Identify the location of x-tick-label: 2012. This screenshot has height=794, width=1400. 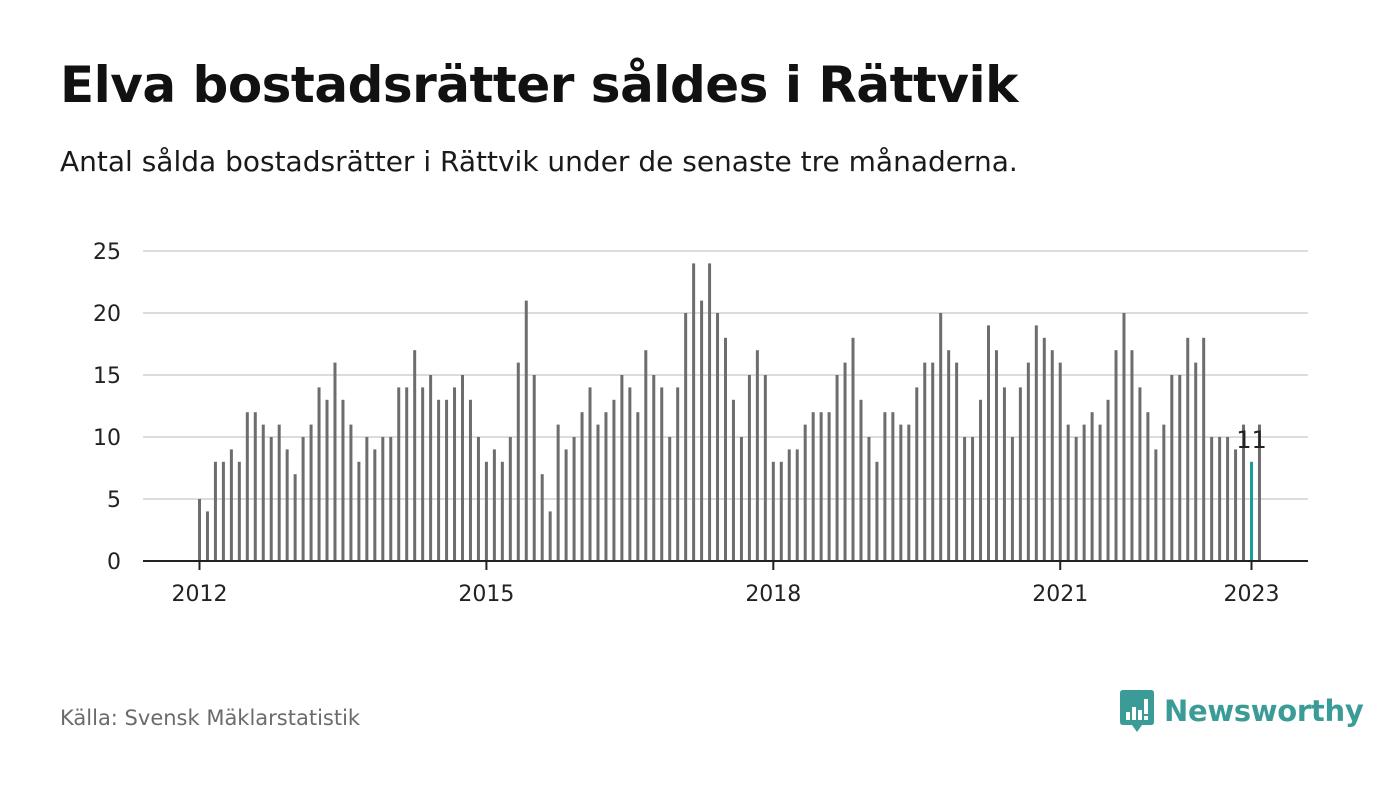
(200, 594).